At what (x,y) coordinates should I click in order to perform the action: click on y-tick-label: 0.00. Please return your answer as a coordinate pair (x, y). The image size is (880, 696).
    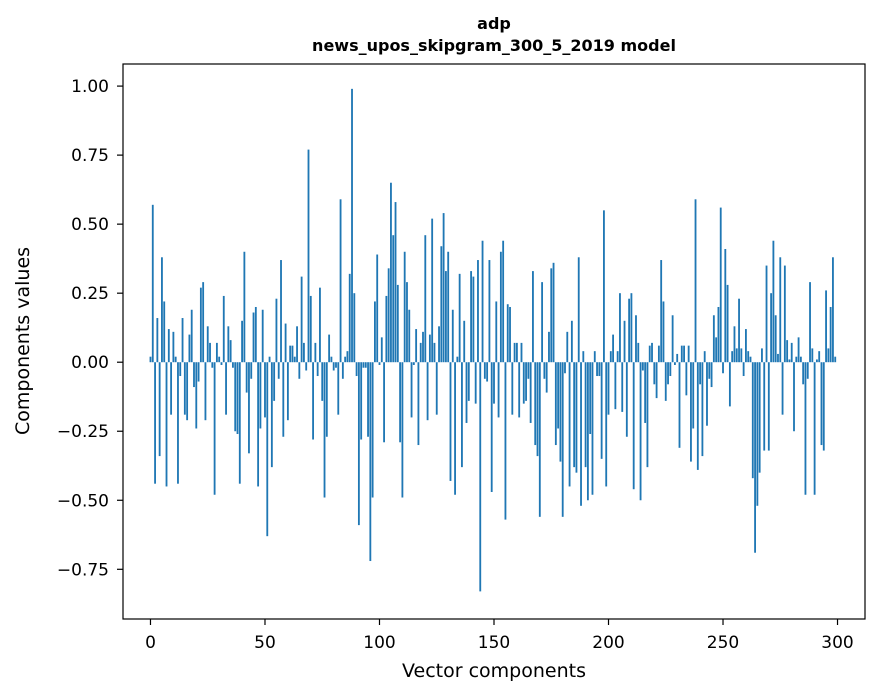
    Looking at the image, I should click on (90, 363).